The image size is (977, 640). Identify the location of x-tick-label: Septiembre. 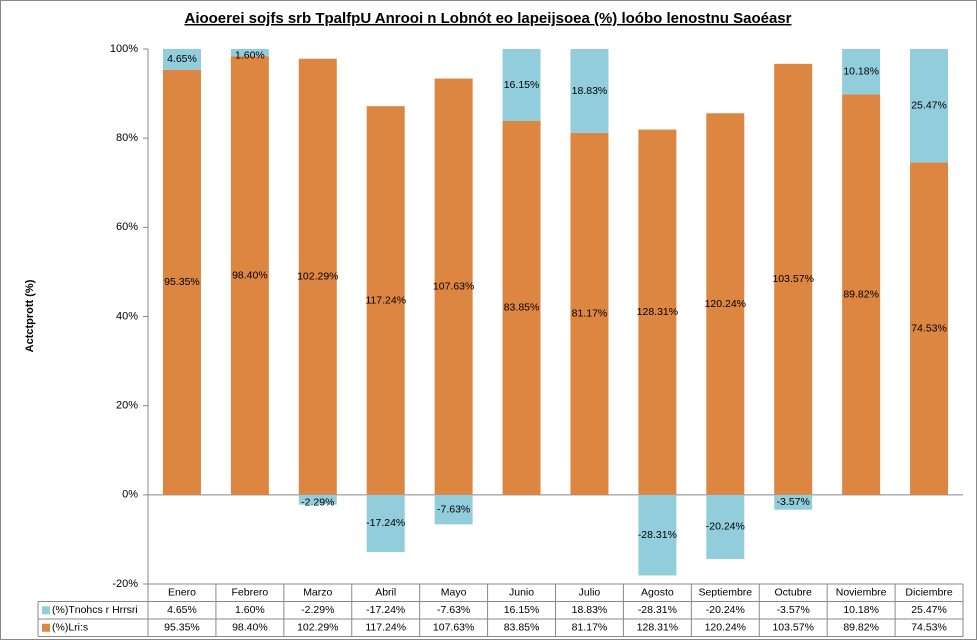
(725, 593).